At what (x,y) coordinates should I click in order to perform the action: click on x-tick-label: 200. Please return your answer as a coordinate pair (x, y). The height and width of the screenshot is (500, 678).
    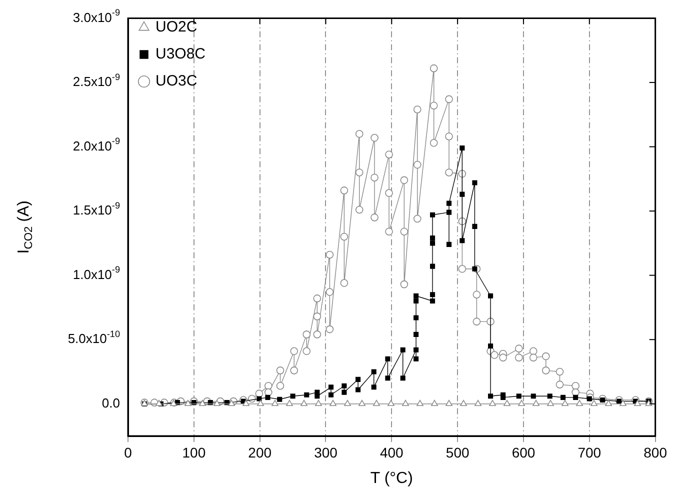
    Looking at the image, I should click on (260, 452).